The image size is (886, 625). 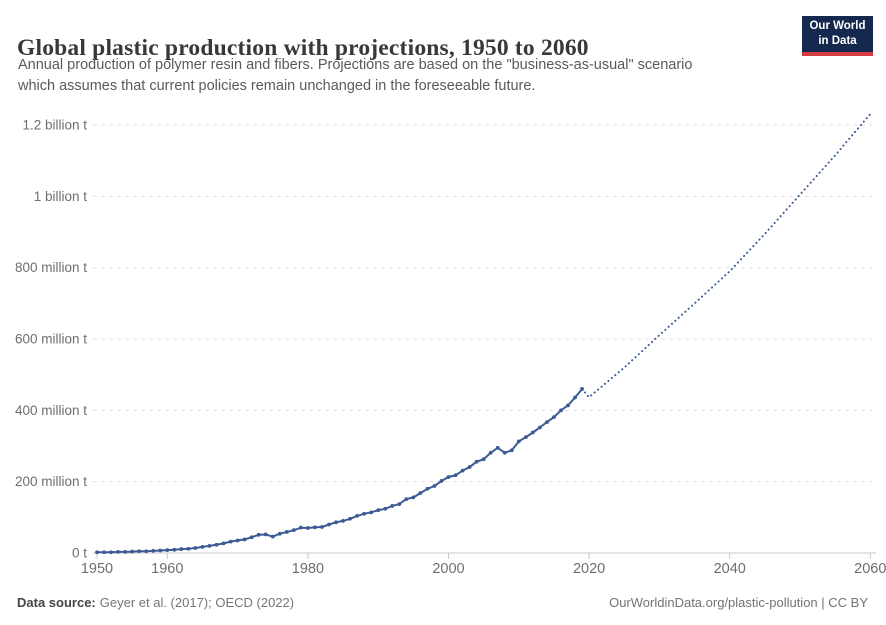 What do you see at coordinates (51, 481) in the screenshot?
I see `y-axis-label: 200 million t` at bounding box center [51, 481].